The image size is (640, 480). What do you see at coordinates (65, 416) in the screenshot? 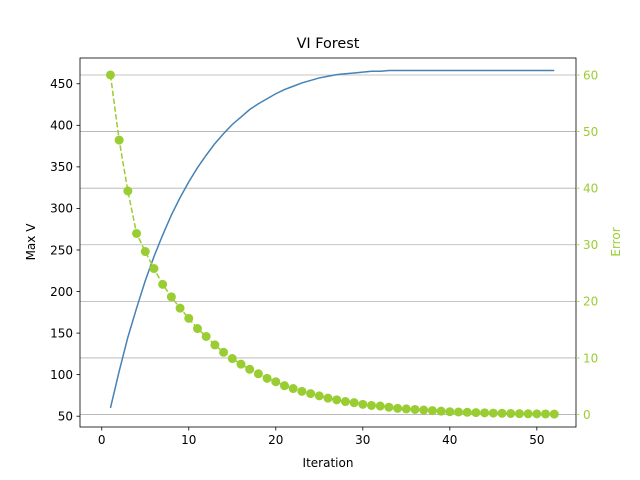
I see `y-left-tick-label: 50` at bounding box center [65, 416].